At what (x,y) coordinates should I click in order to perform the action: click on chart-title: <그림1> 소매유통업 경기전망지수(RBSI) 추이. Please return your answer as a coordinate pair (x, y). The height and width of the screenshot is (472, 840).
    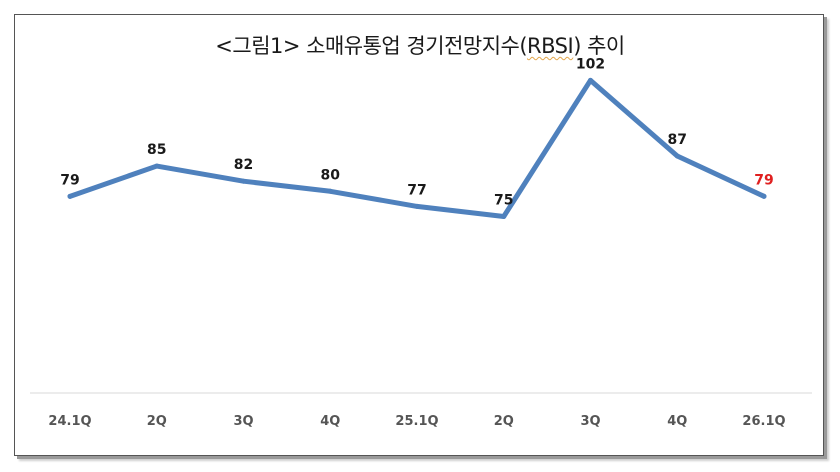
    Looking at the image, I should click on (420, 45).